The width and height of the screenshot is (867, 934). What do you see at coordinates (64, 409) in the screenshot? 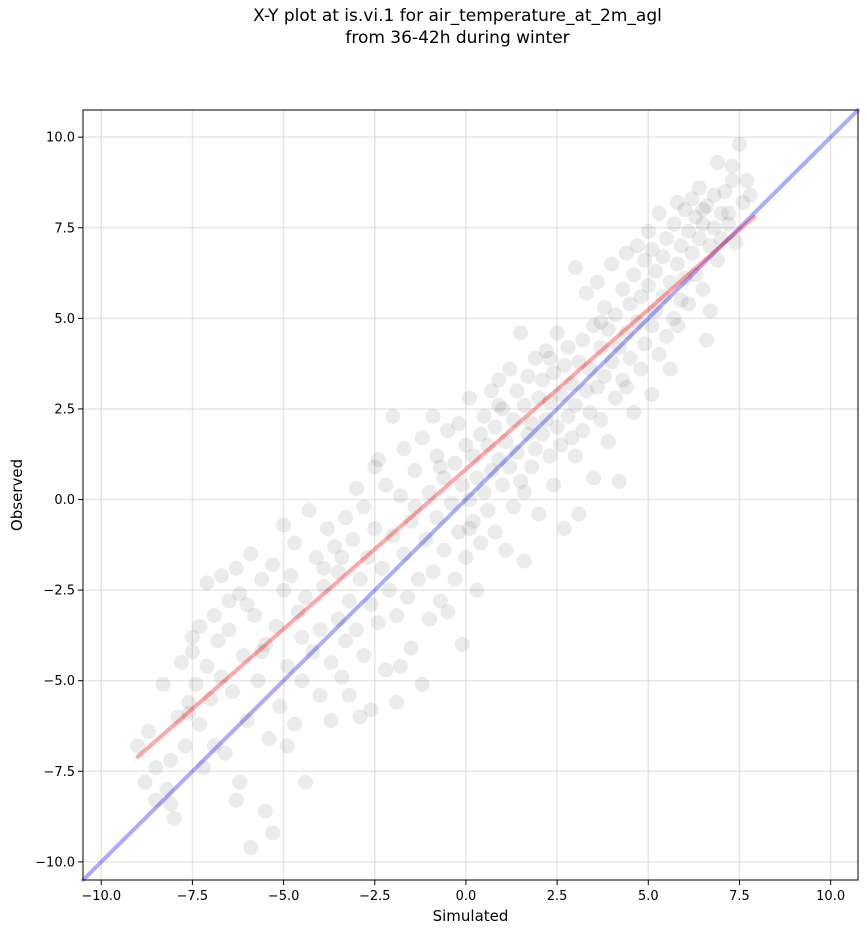
I see `y-tick-label: 2.5` at bounding box center [64, 409].